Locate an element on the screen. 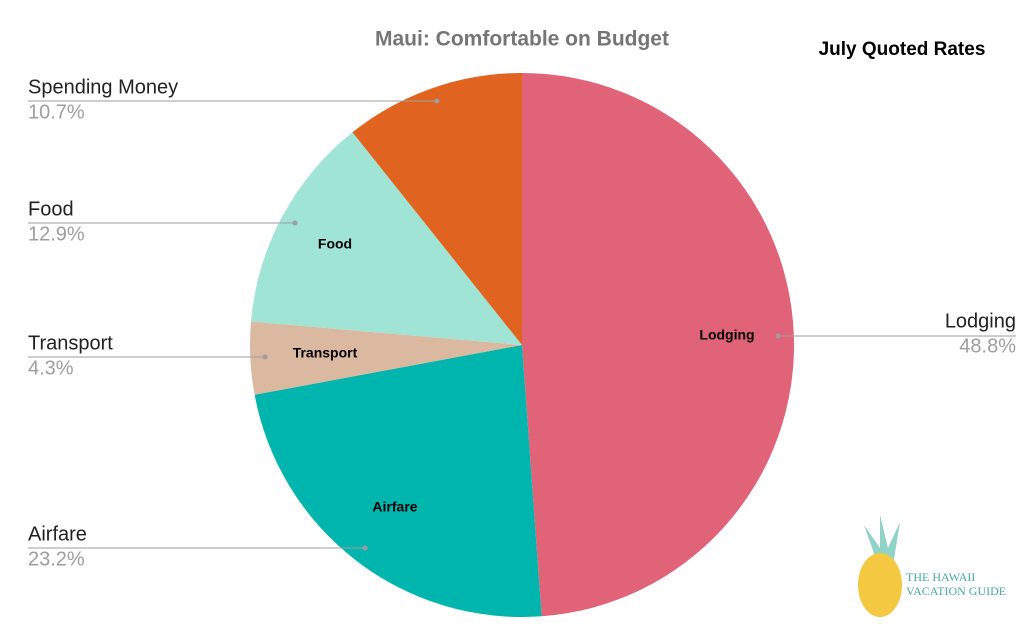 Image resolution: width=1024 pixels, height=640 pixels. legend-label: Lodging is located at coordinates (980, 321).